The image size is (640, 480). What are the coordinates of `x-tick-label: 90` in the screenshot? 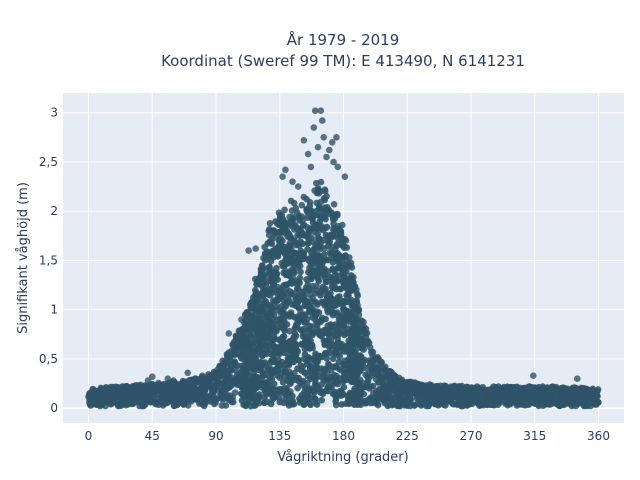 It's located at (215, 436).